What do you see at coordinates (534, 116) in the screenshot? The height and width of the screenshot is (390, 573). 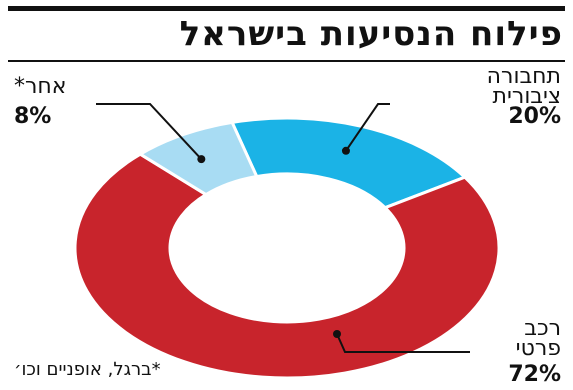 I see `slice-value-public-transport: 20%` at bounding box center [534, 116].